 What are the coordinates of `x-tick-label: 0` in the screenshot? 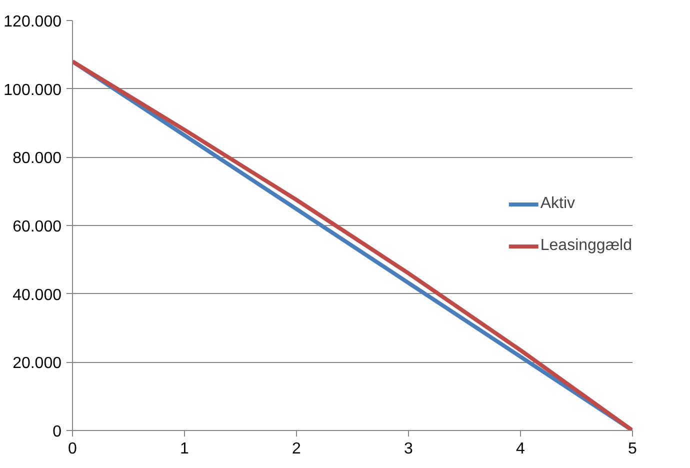 It's located at (73, 449).